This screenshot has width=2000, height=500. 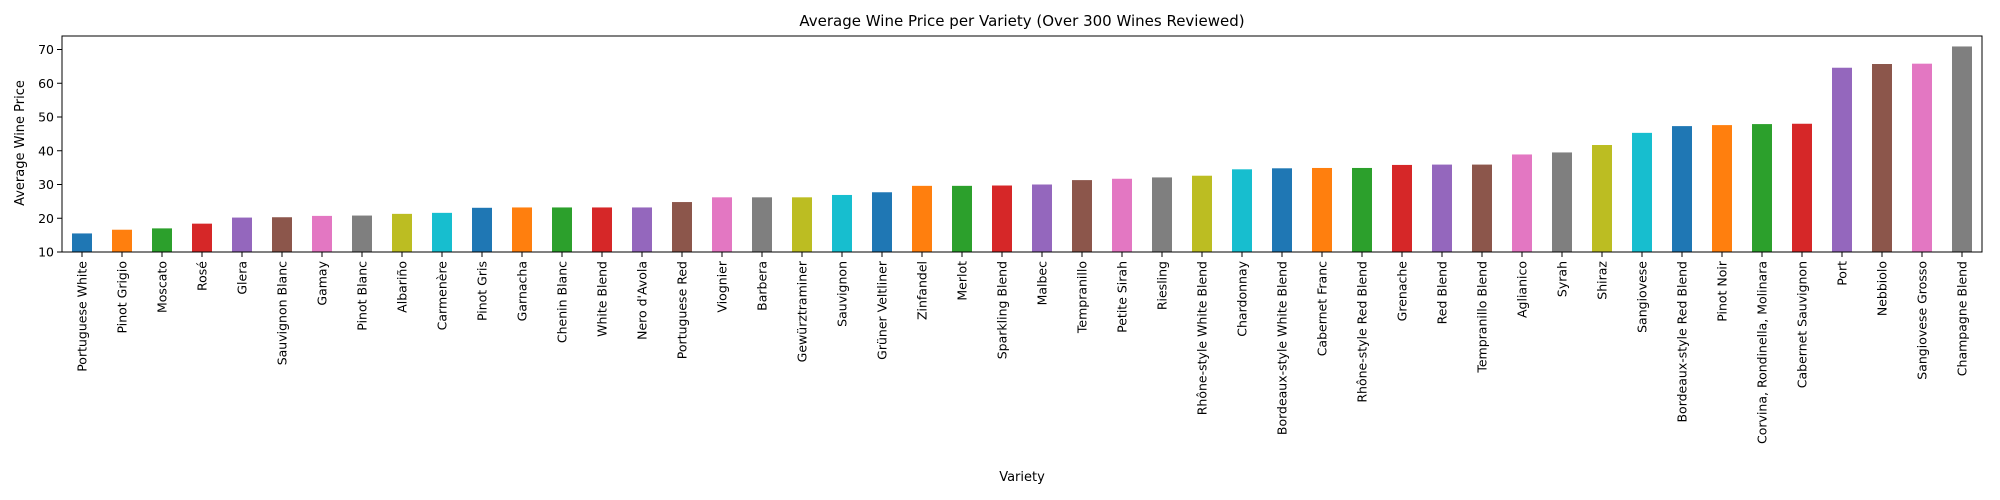 I want to click on x-tick-label: Corvina, Rondinella, Molinara, so click(x=1762, y=352).